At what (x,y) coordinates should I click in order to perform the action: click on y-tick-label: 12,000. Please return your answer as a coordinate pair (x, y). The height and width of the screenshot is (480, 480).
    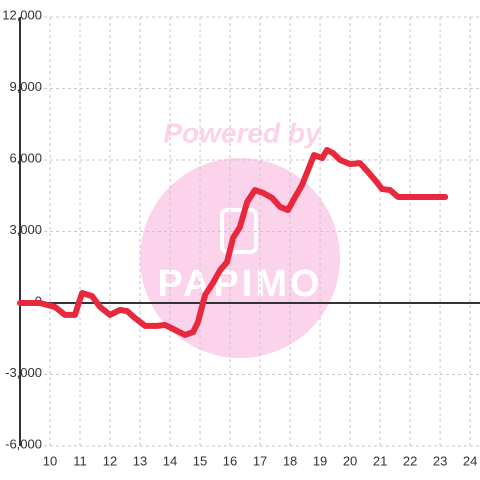
    Looking at the image, I should click on (22, 14).